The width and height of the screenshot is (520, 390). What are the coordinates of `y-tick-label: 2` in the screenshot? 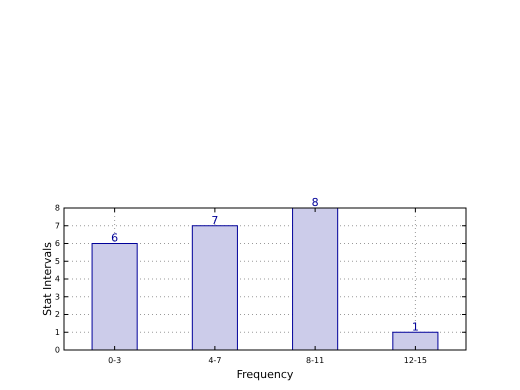 It's located at (57, 315).